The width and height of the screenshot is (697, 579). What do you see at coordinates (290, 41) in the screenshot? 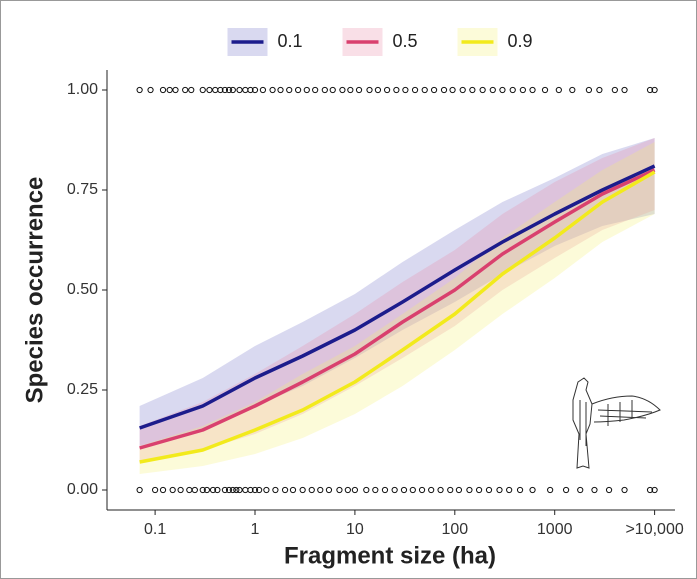
I see `legend-label: 0.1` at bounding box center [290, 41].